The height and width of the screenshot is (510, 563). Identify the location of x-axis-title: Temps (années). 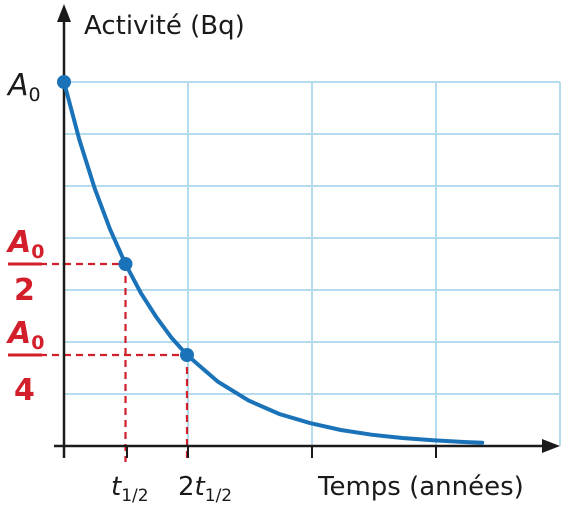
(420, 487).